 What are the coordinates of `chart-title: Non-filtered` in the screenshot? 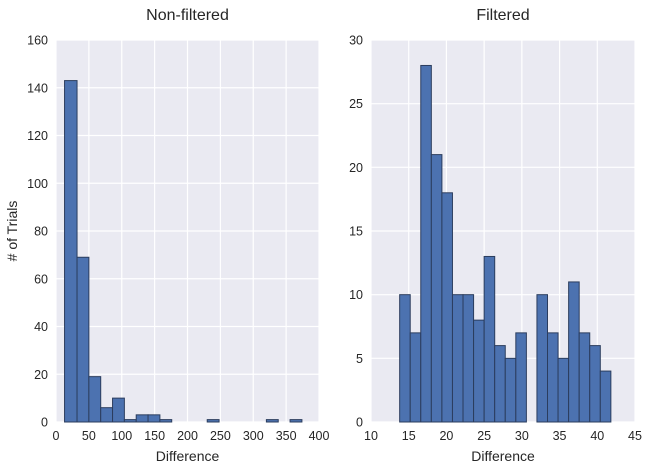 It's located at (187, 15).